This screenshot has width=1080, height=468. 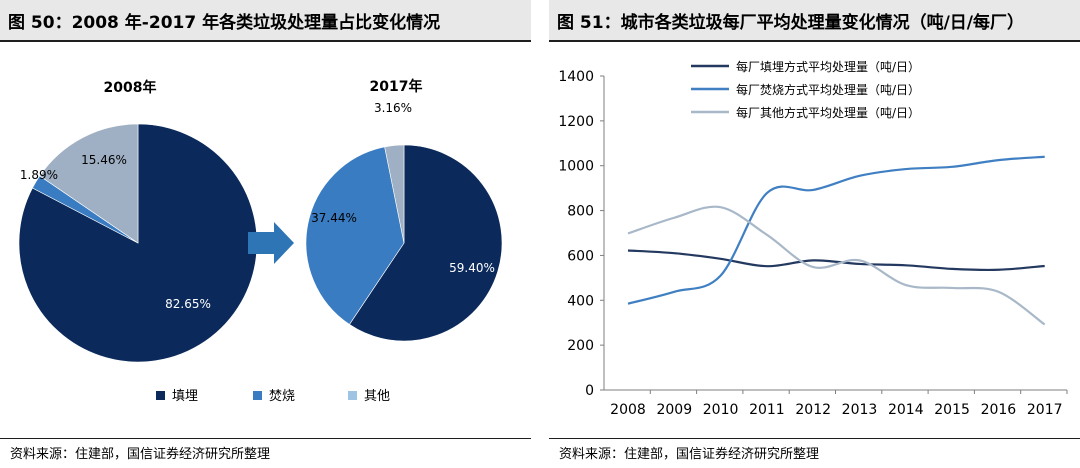 What do you see at coordinates (828, 89) in the screenshot?
I see `legend-label: 每厂焚烧方式平均处理量（吨/日）` at bounding box center [828, 89].